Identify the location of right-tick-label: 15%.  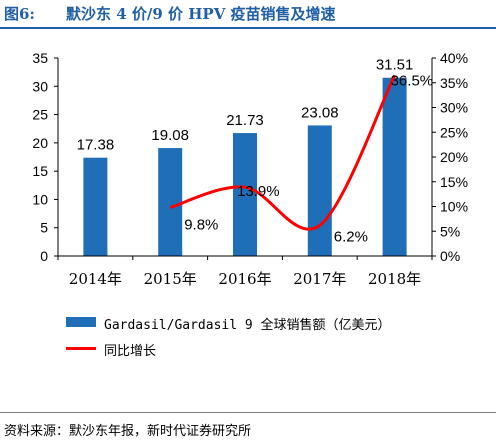
(454, 182).